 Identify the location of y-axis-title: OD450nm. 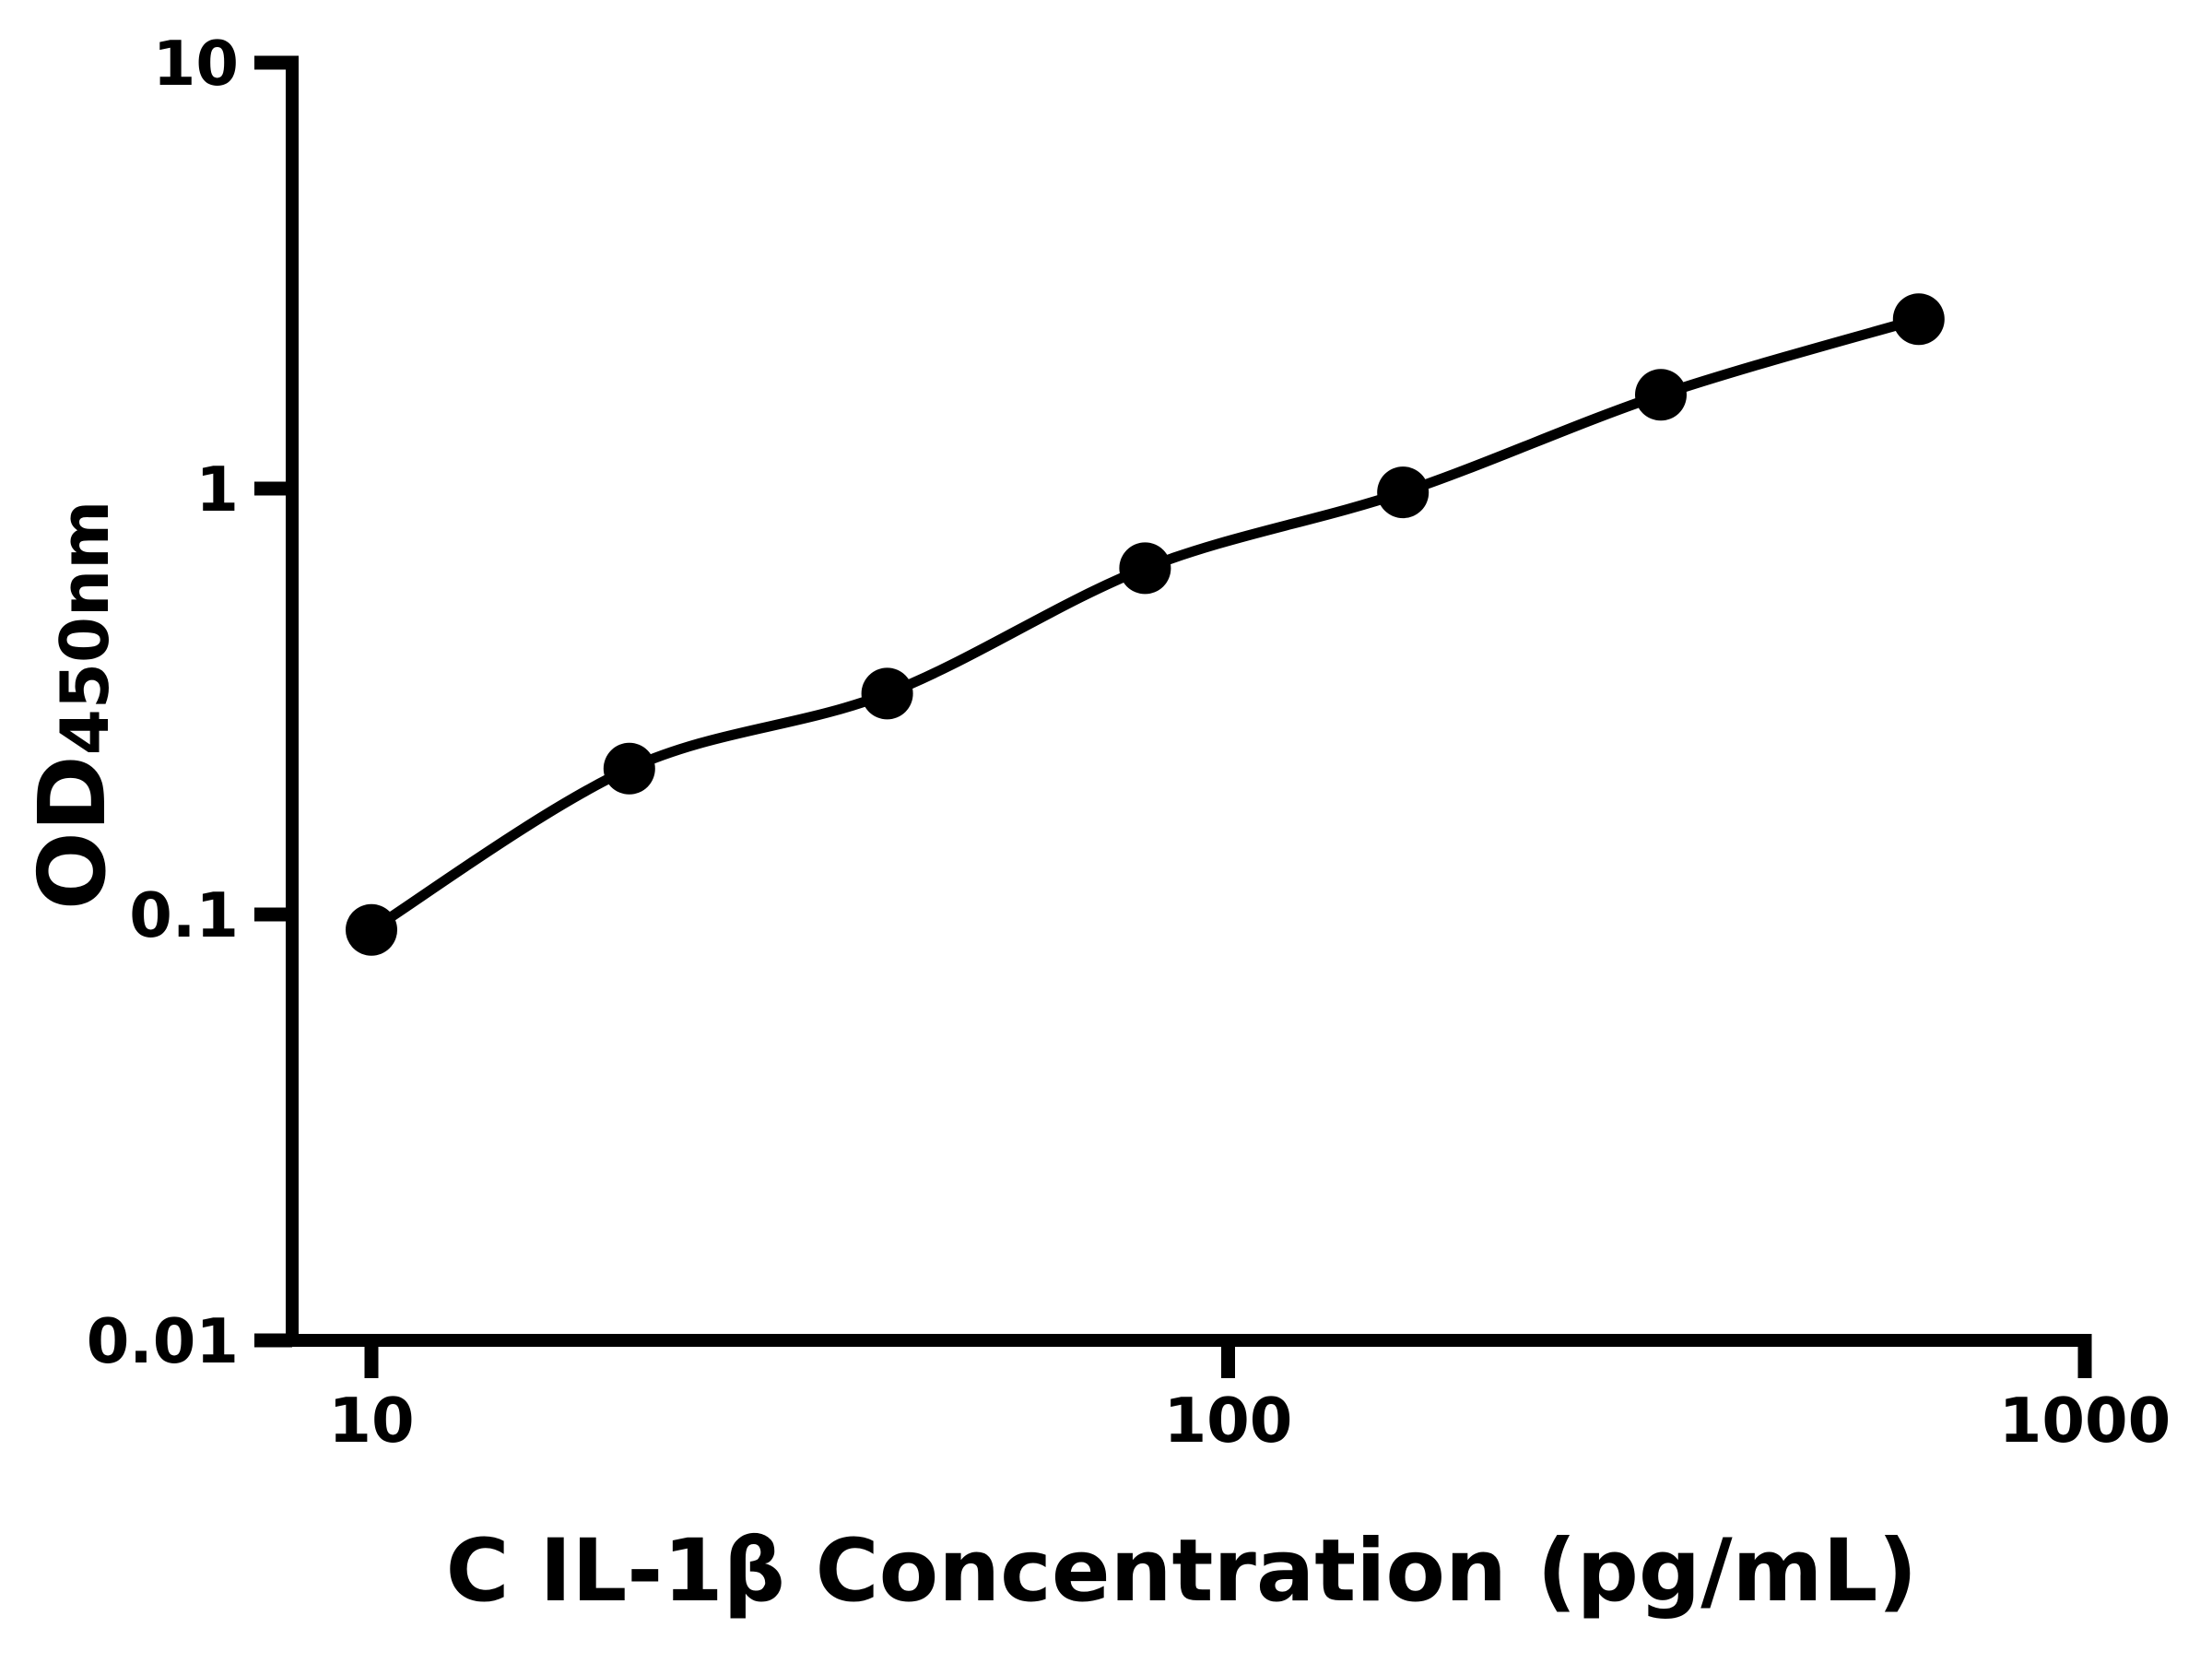
(72, 706).